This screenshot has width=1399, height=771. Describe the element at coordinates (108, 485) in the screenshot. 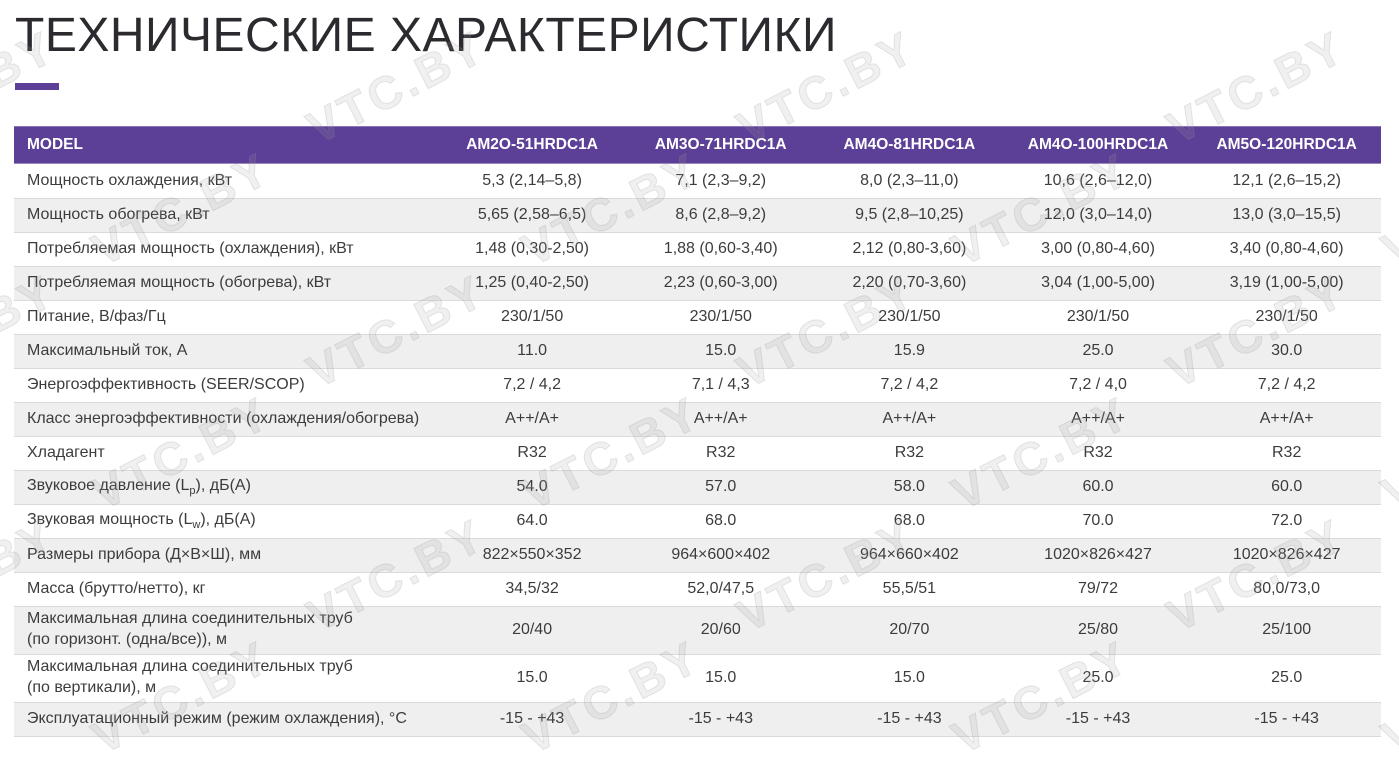

I see `label-text: Звуковое давление (L` at that location.